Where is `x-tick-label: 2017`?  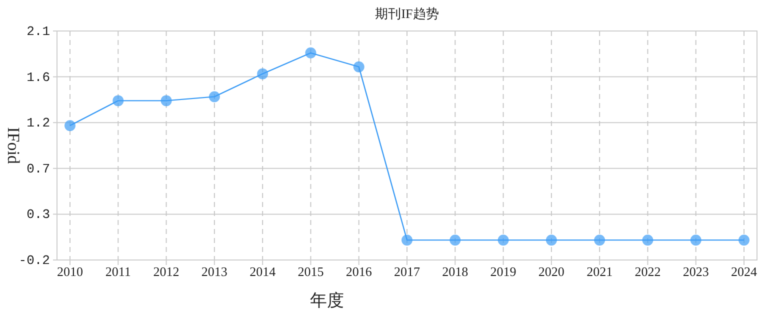 x-tick-label: 2017 is located at coordinates (407, 271).